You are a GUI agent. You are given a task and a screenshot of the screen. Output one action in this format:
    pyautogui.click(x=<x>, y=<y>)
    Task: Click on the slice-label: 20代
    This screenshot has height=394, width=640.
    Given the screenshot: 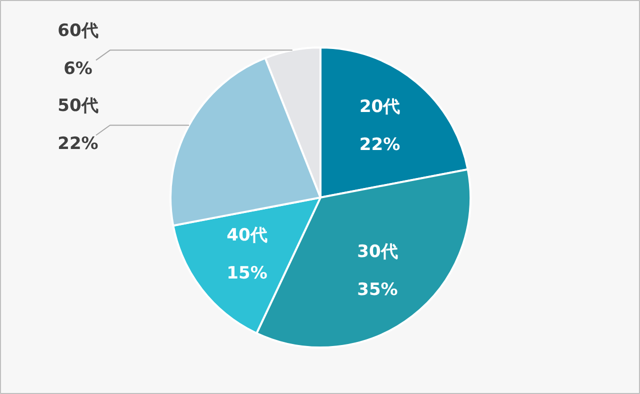 What is the action you would take?
    pyautogui.click(x=379, y=106)
    